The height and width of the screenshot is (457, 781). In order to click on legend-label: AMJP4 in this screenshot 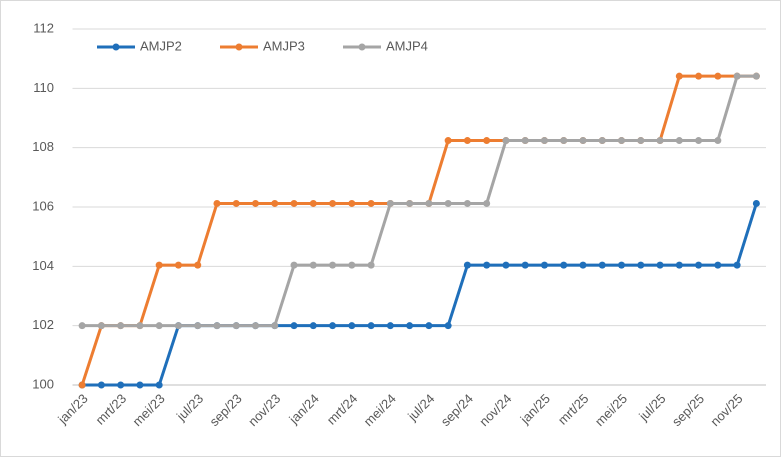, I will do `click(407, 45)`.